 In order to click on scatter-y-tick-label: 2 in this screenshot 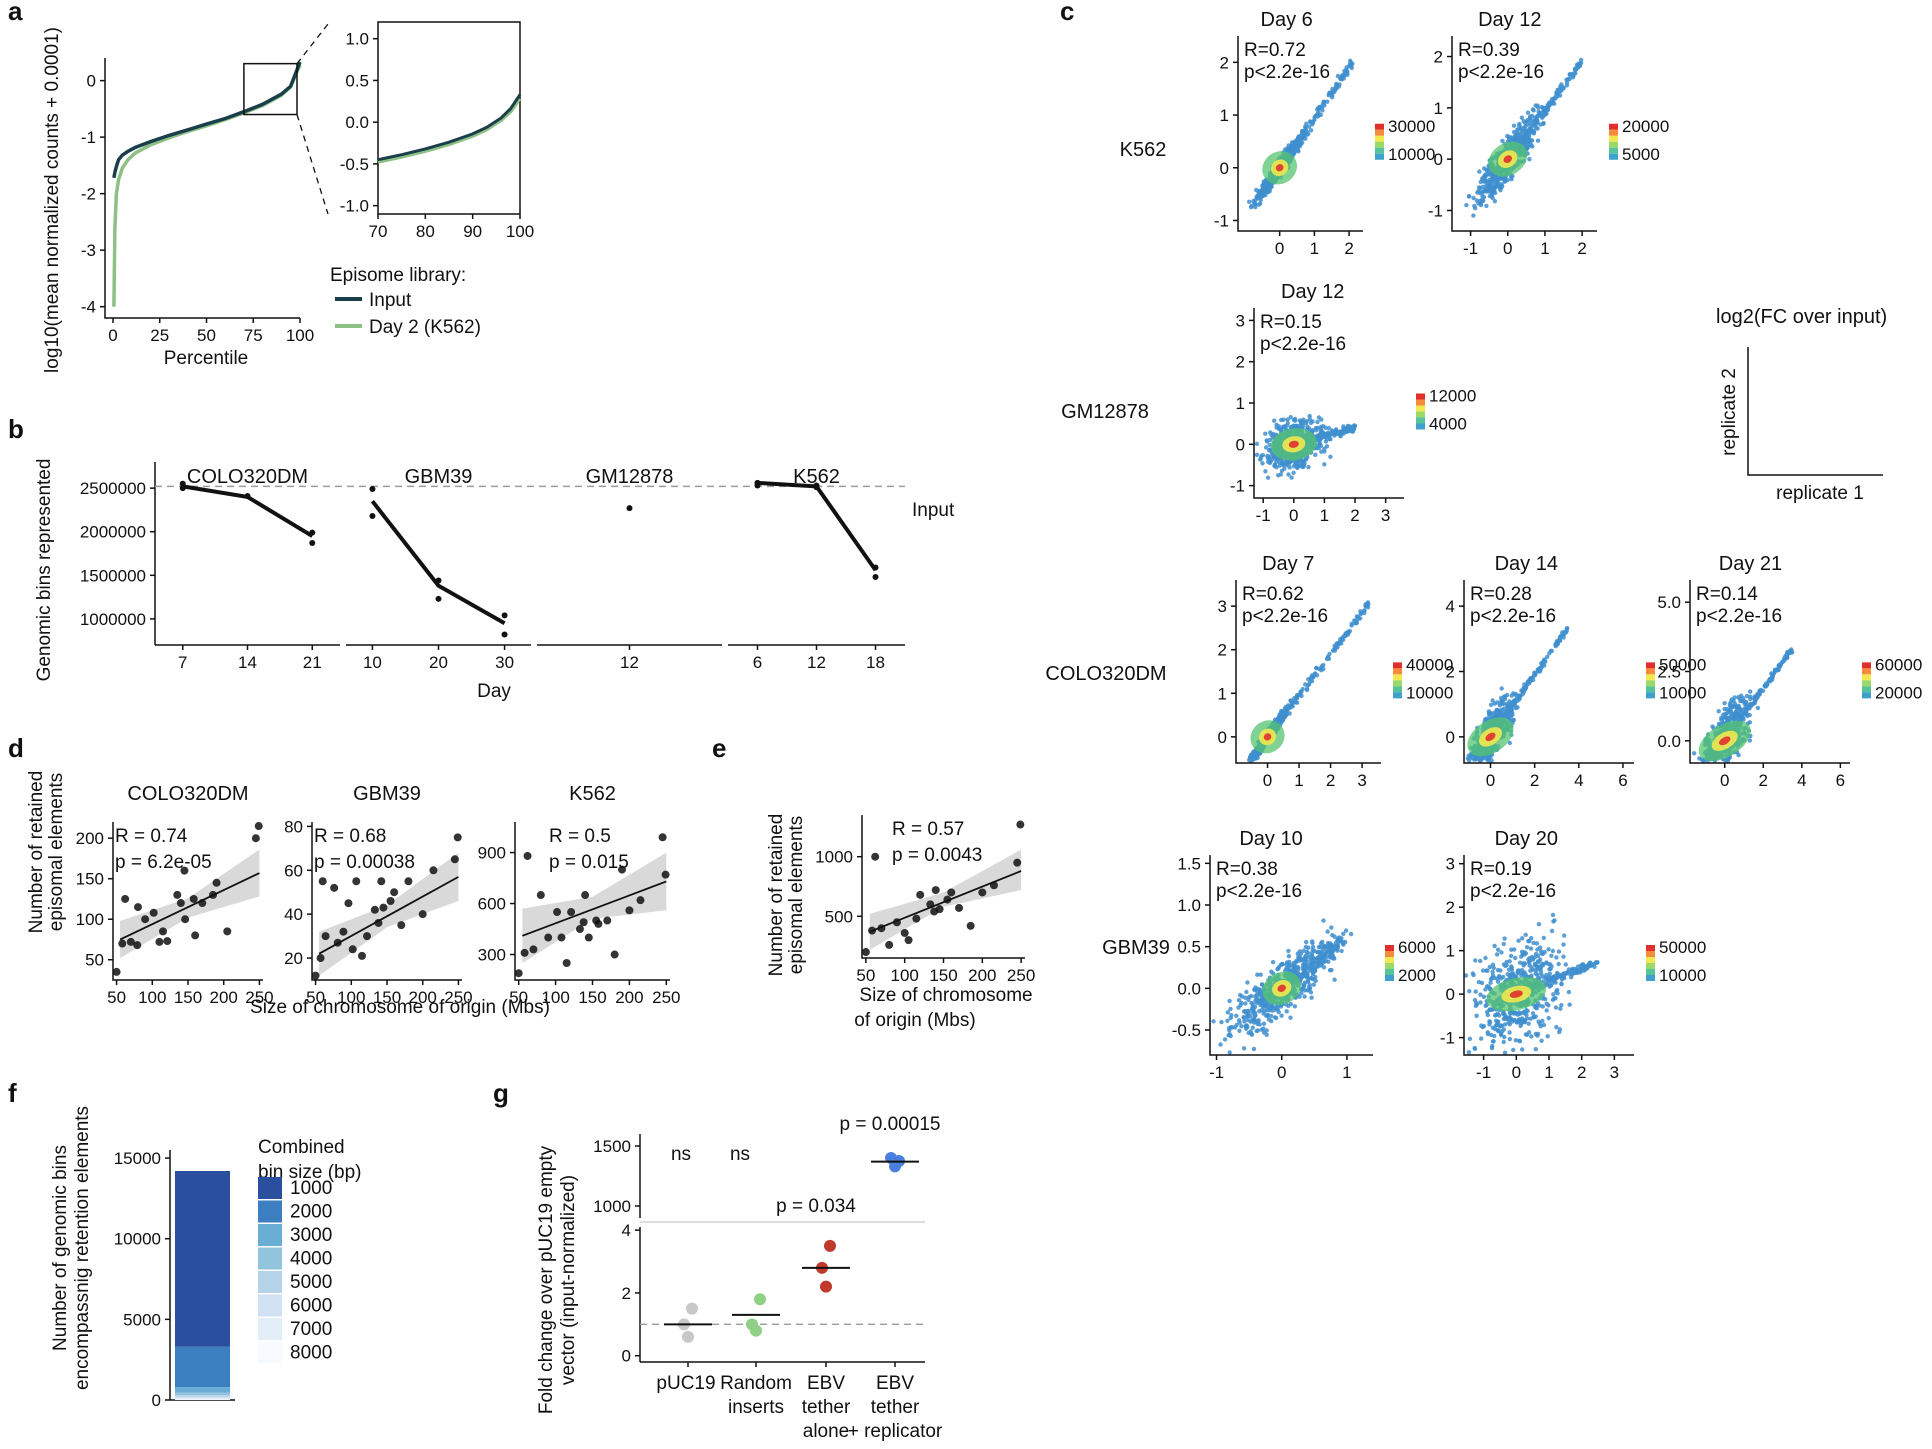, I will do `click(1240, 362)`.